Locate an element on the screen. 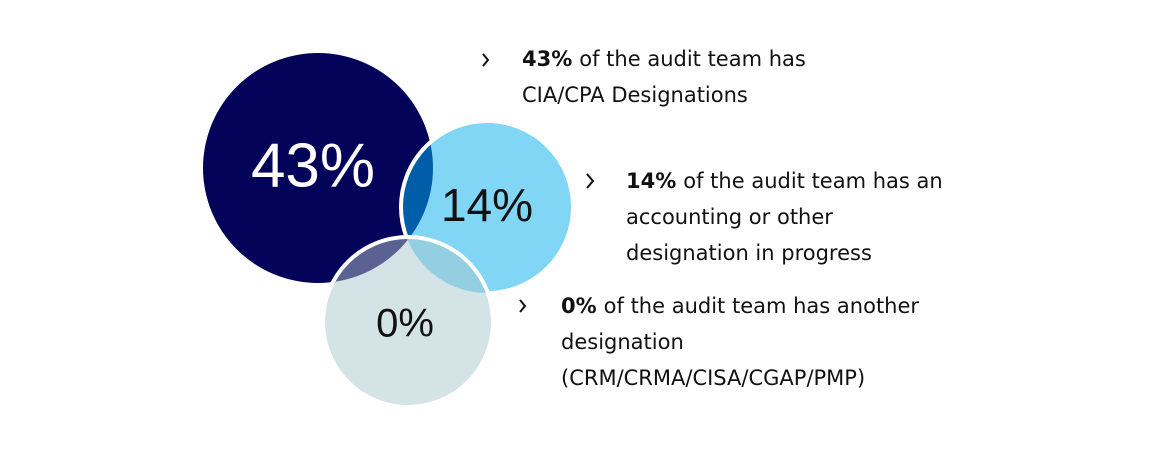 Image resolution: width=1170 pixels, height=450 pixels. description-percent: 14% is located at coordinates (651, 181).